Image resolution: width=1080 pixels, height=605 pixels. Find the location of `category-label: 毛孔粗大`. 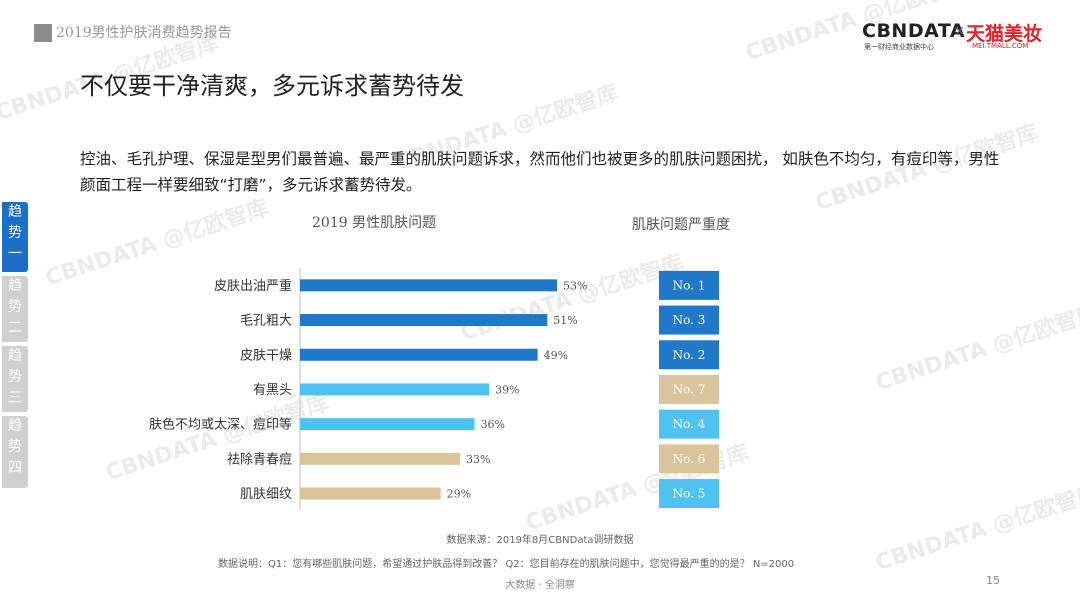

category-label: 毛孔粗大 is located at coordinates (266, 321).